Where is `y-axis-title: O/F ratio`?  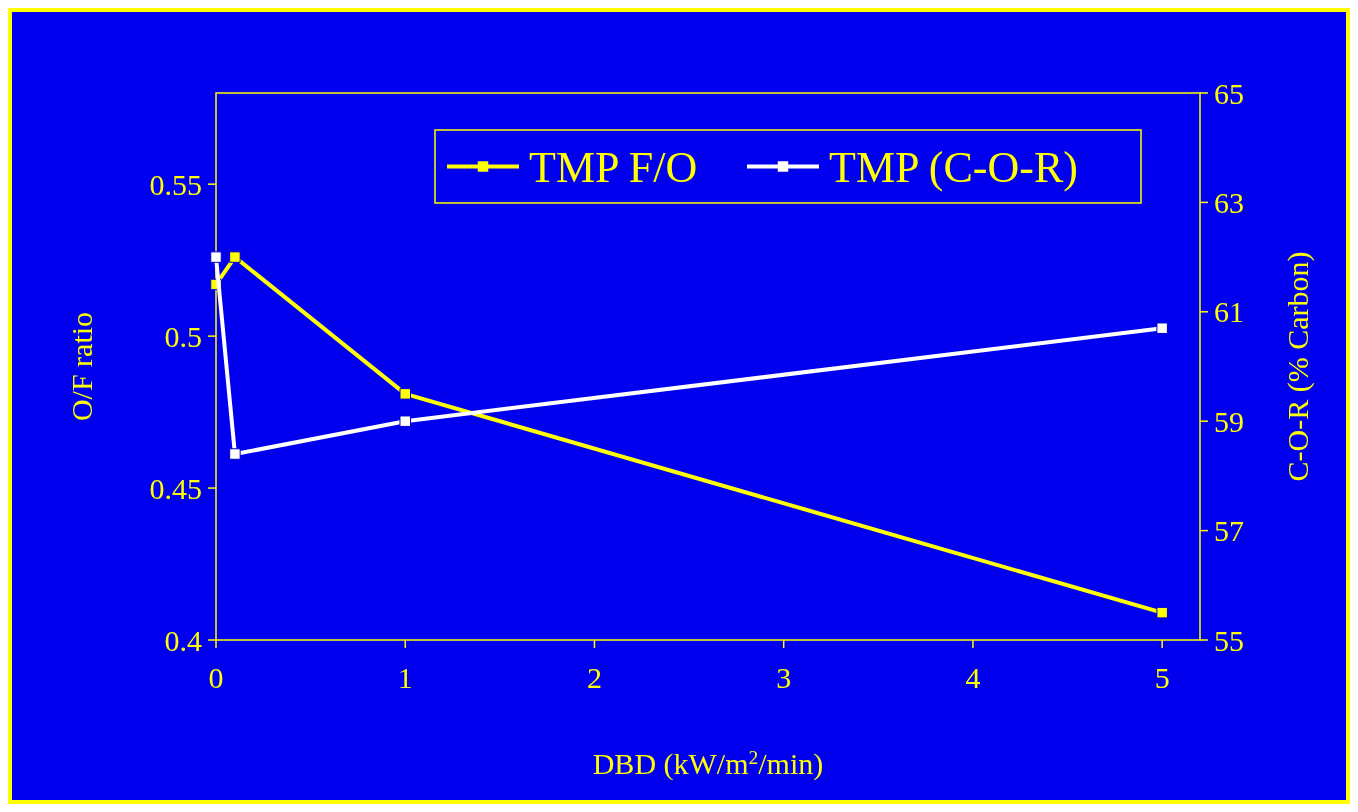
y-axis-title: O/F ratio is located at coordinates (81, 366).